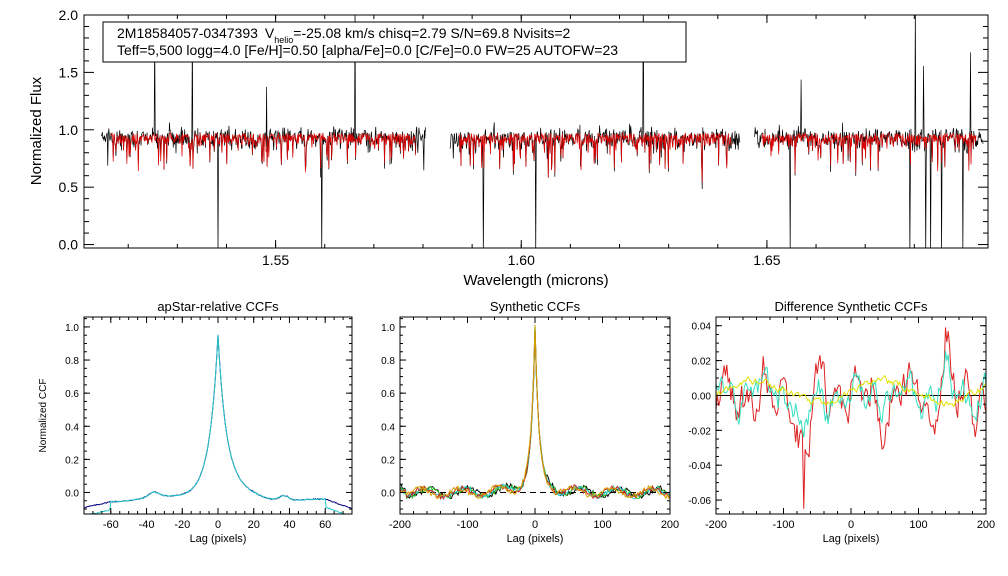 Image resolution: width=1008 pixels, height=576 pixels. What do you see at coordinates (275, 260) in the screenshot?
I see `spectrum-xtick-label: 1.55` at bounding box center [275, 260].